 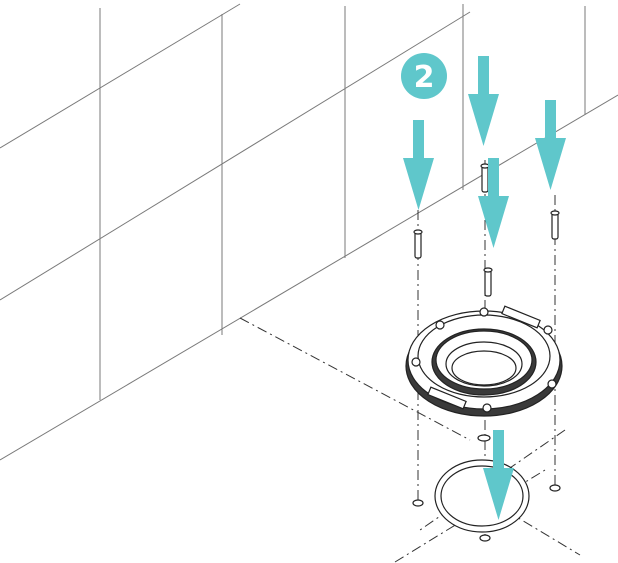 I want to click on step-badge: 2, so click(x=424, y=76).